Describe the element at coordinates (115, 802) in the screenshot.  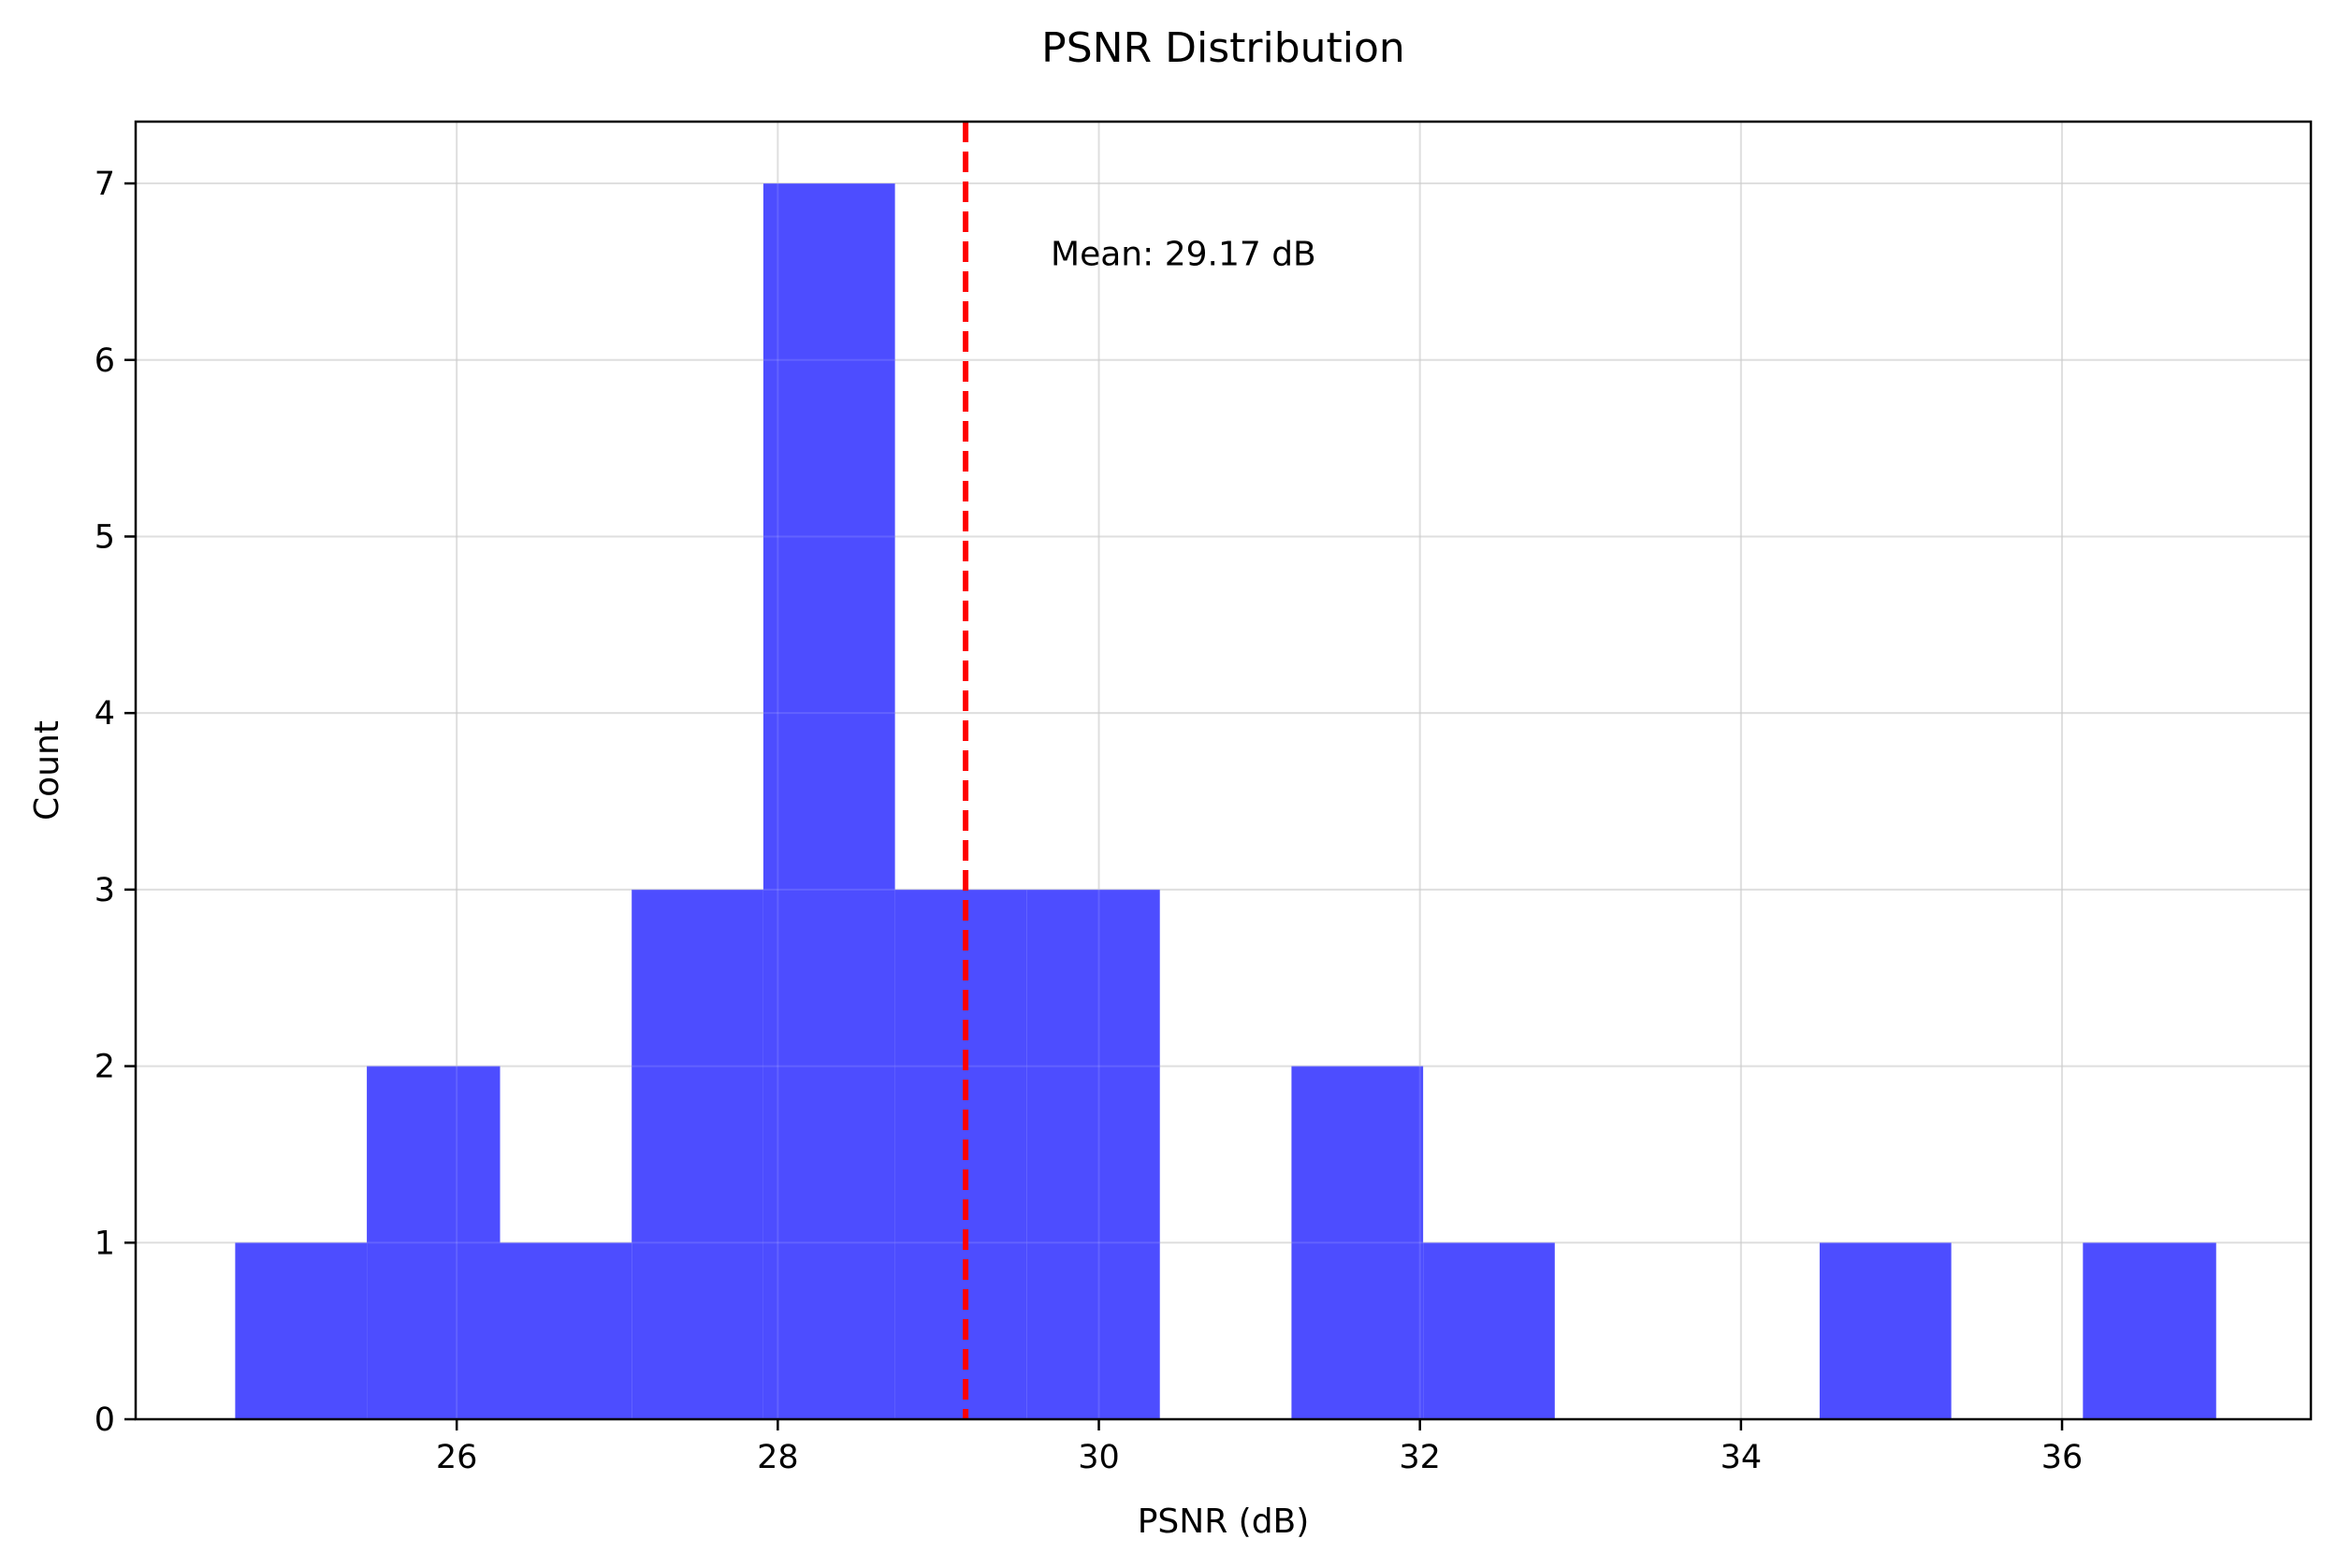
I see `y-axis-ticks: 0 1 2 3 4 5 6 7` at that location.